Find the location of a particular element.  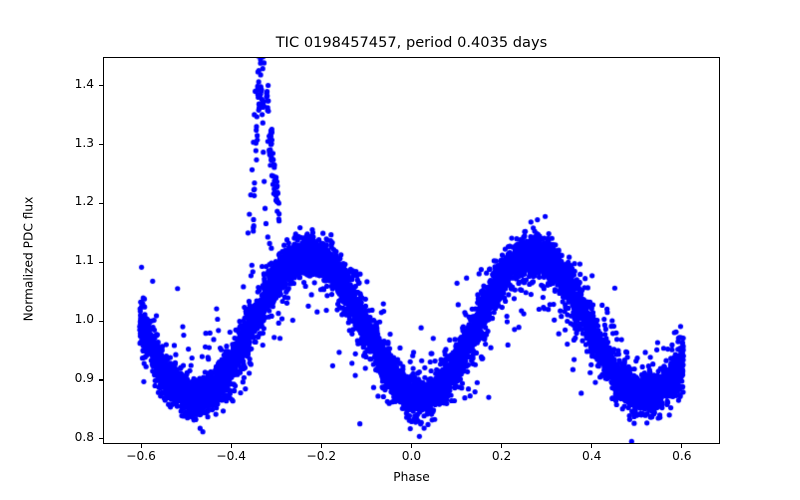

x-tick-label: 0.0 is located at coordinates (411, 456).